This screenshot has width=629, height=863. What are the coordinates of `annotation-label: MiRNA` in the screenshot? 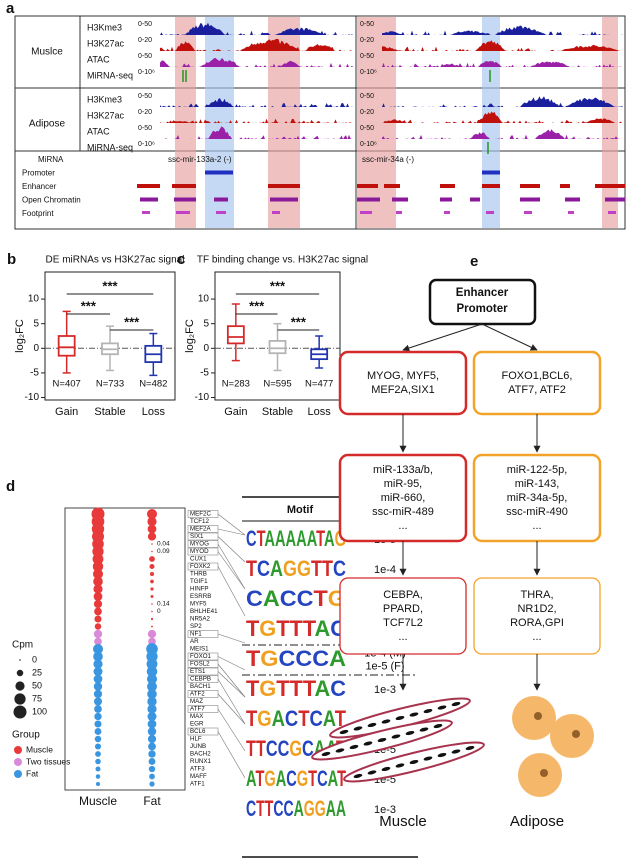 It's located at (51, 159).